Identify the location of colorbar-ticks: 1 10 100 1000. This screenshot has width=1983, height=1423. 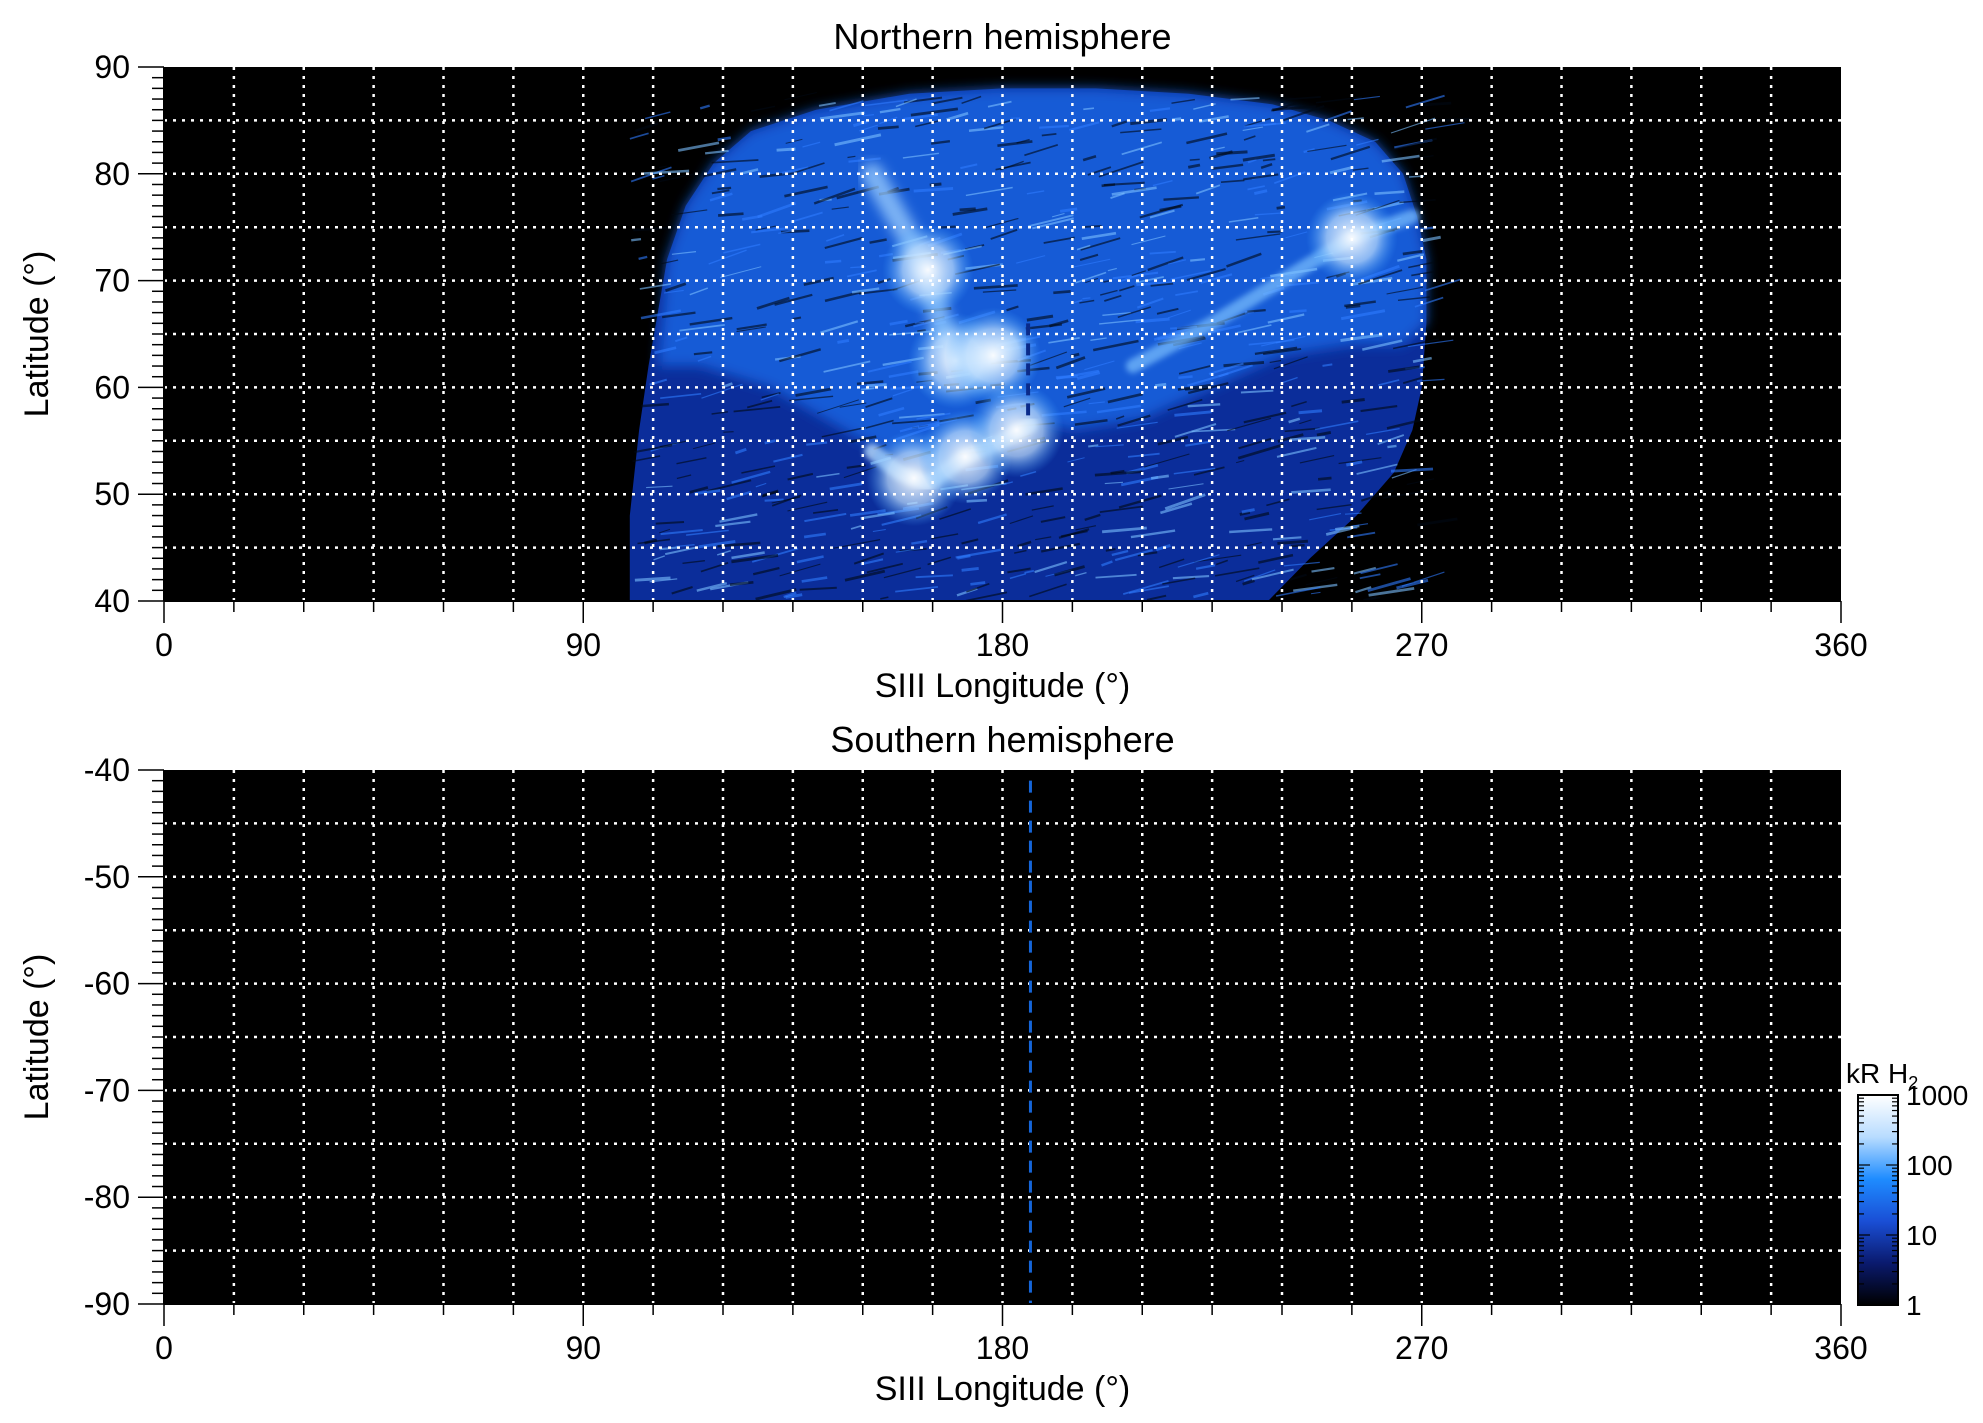
(1913, 1200).